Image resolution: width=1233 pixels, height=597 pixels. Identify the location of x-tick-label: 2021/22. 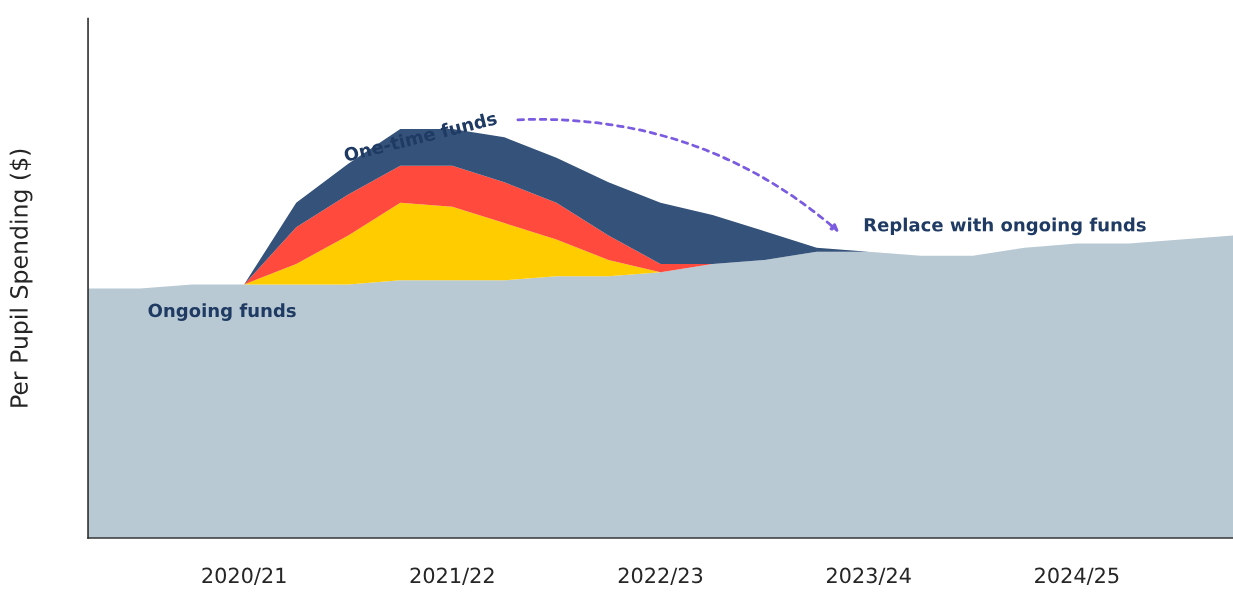
(452, 576).